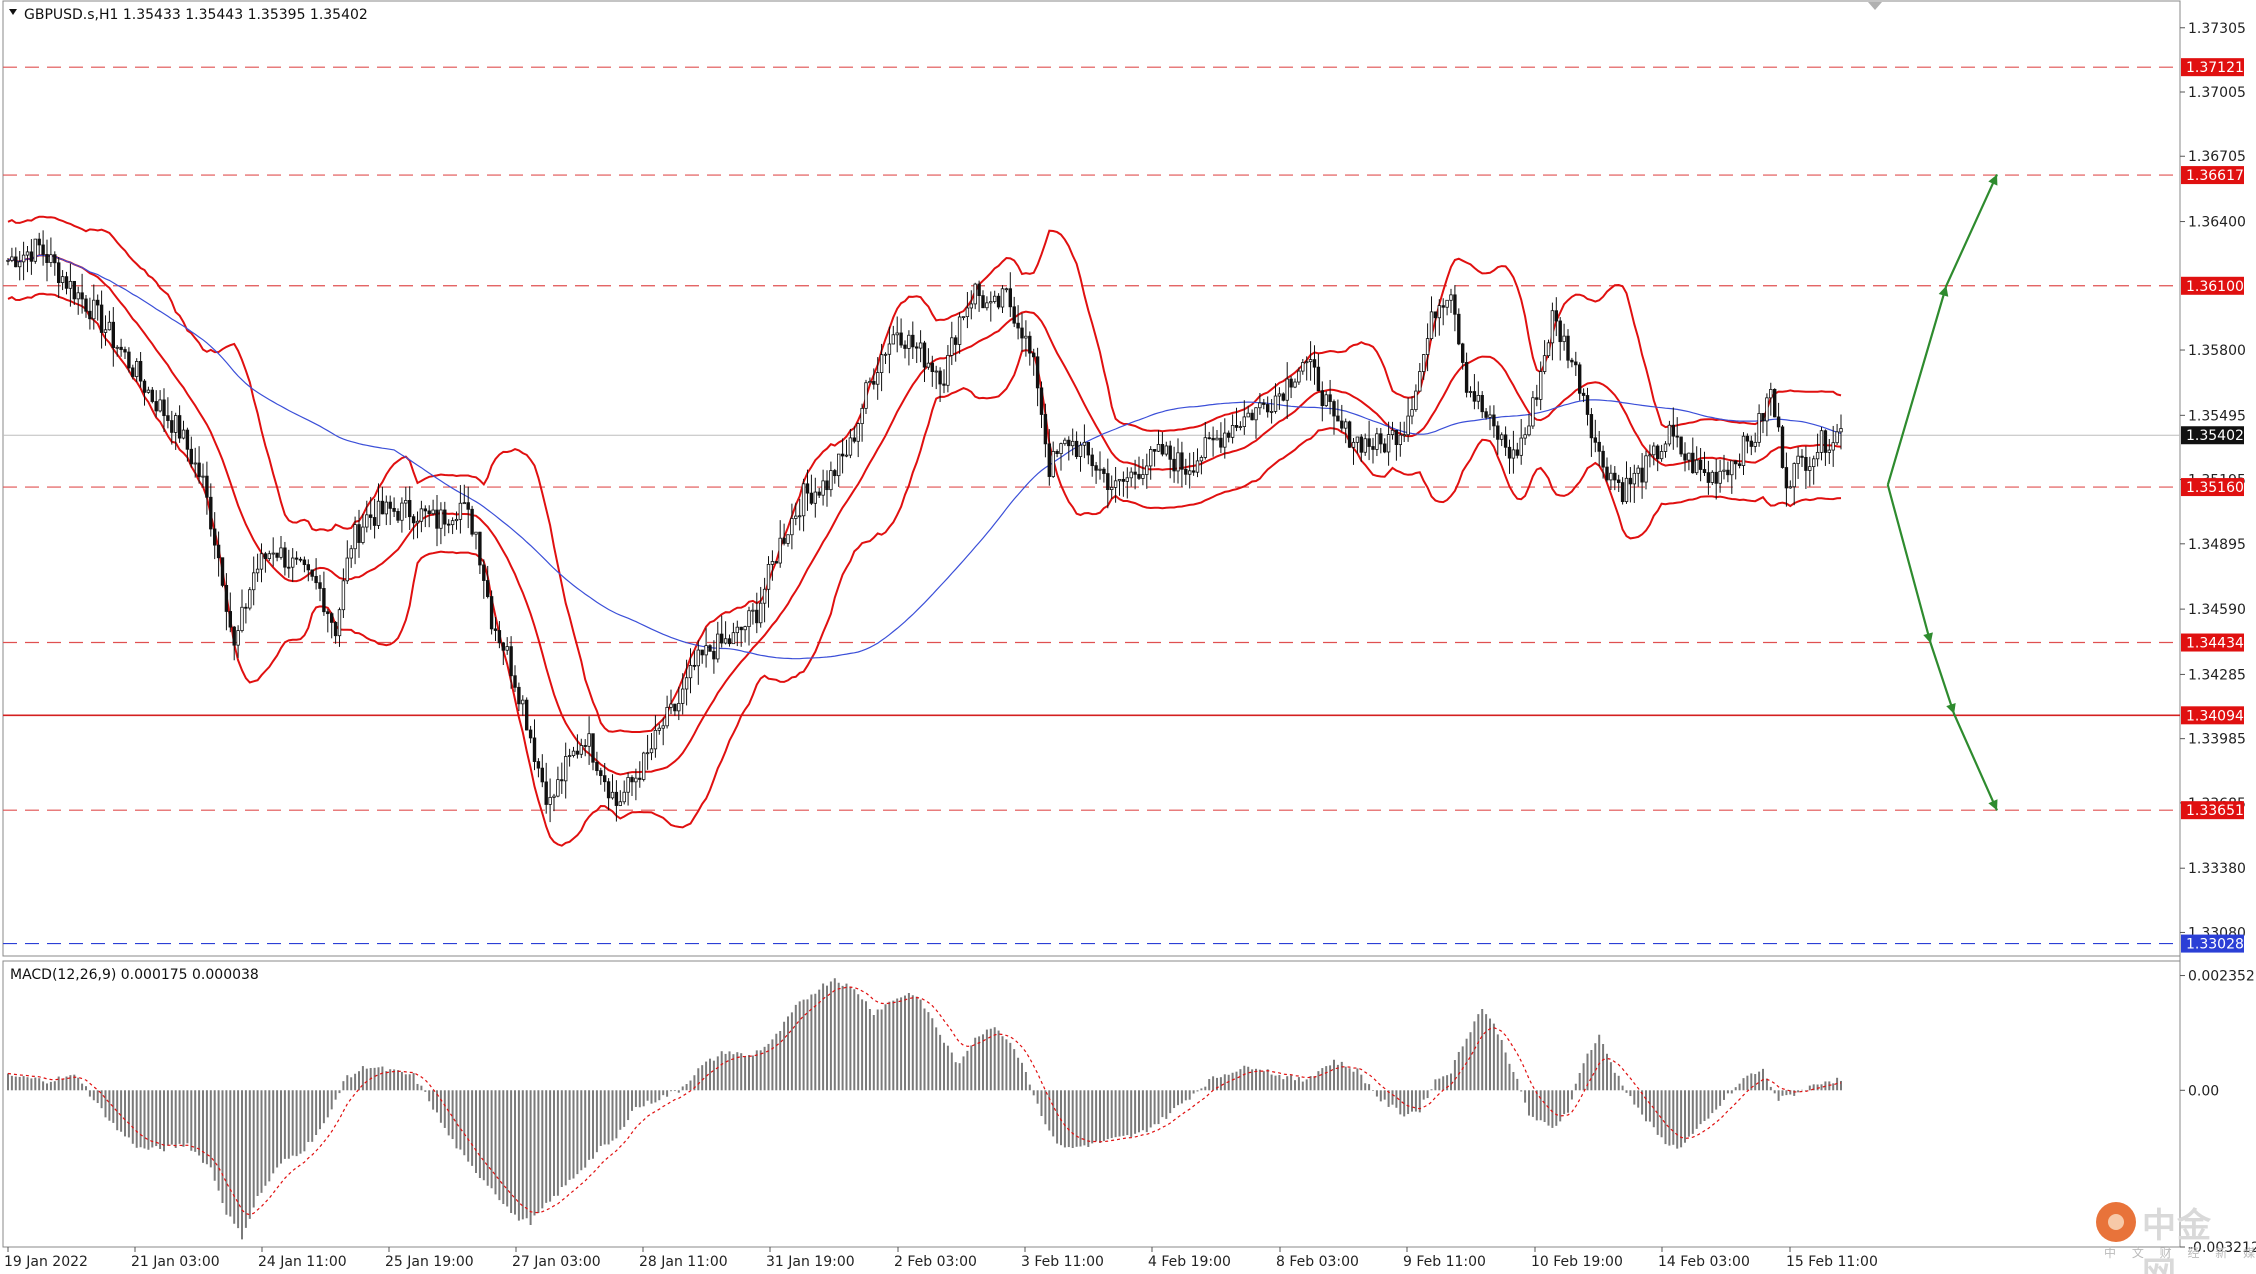  Describe the element at coordinates (13, 12) in the screenshot. I see `collapse-icon` at that location.